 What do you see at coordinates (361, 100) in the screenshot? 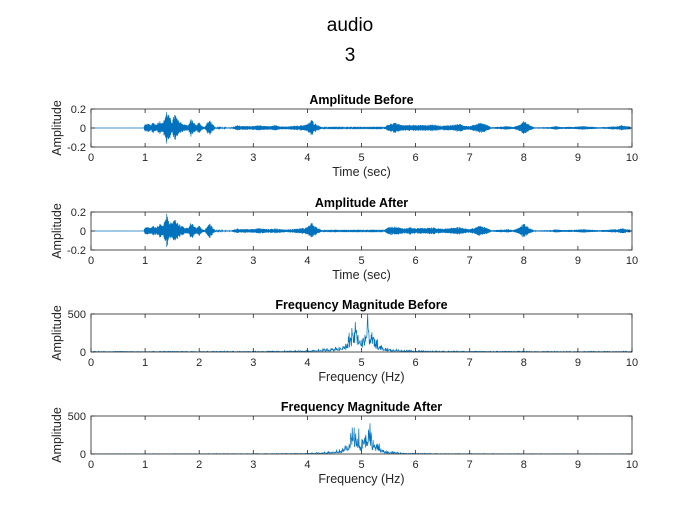
I see `subplot-title: Amplitude Before` at bounding box center [361, 100].